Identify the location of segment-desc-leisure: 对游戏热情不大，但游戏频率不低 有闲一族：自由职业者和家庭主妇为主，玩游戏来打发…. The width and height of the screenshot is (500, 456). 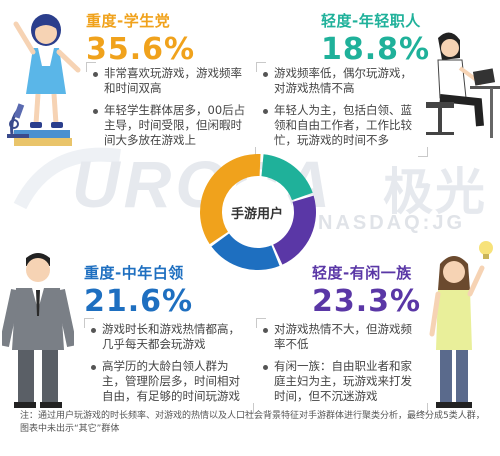
(342, 365).